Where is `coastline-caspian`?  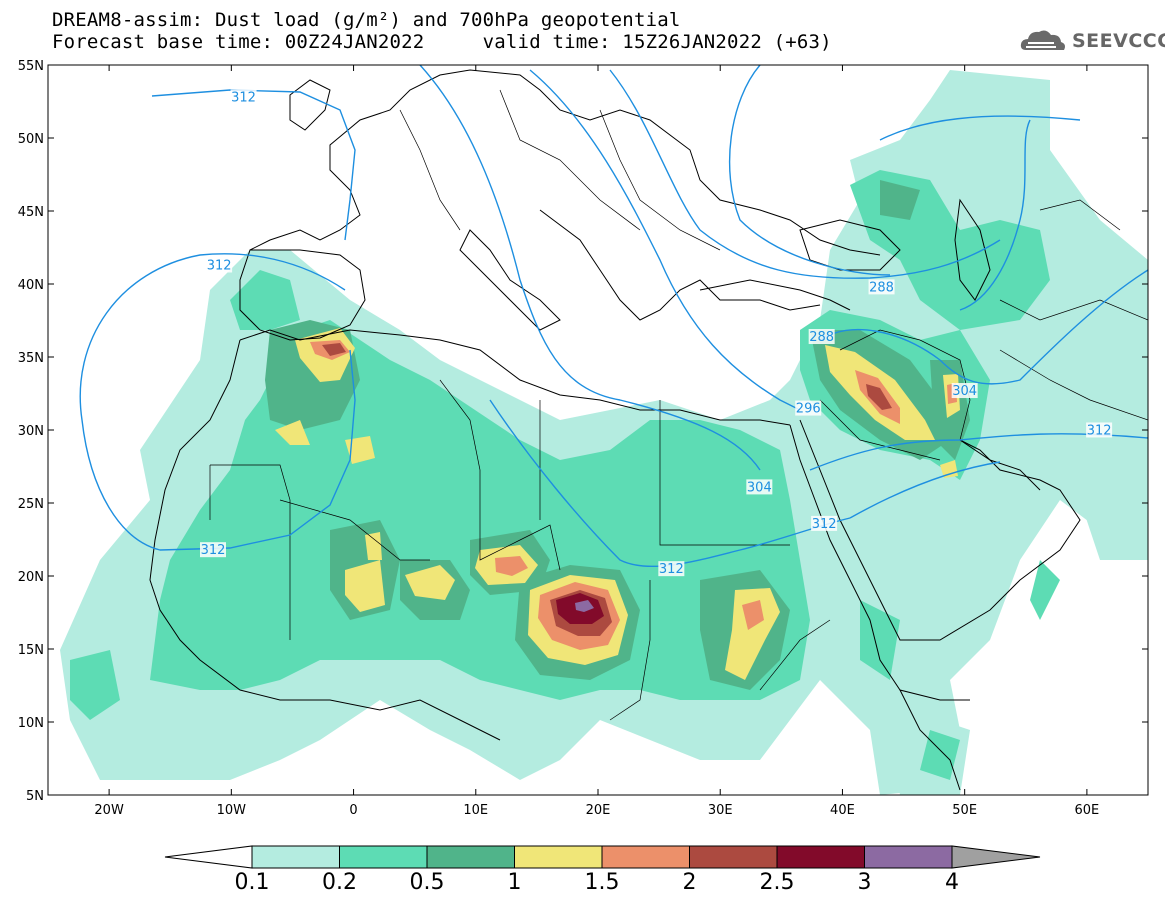 coastline-caspian is located at coordinates (972, 249).